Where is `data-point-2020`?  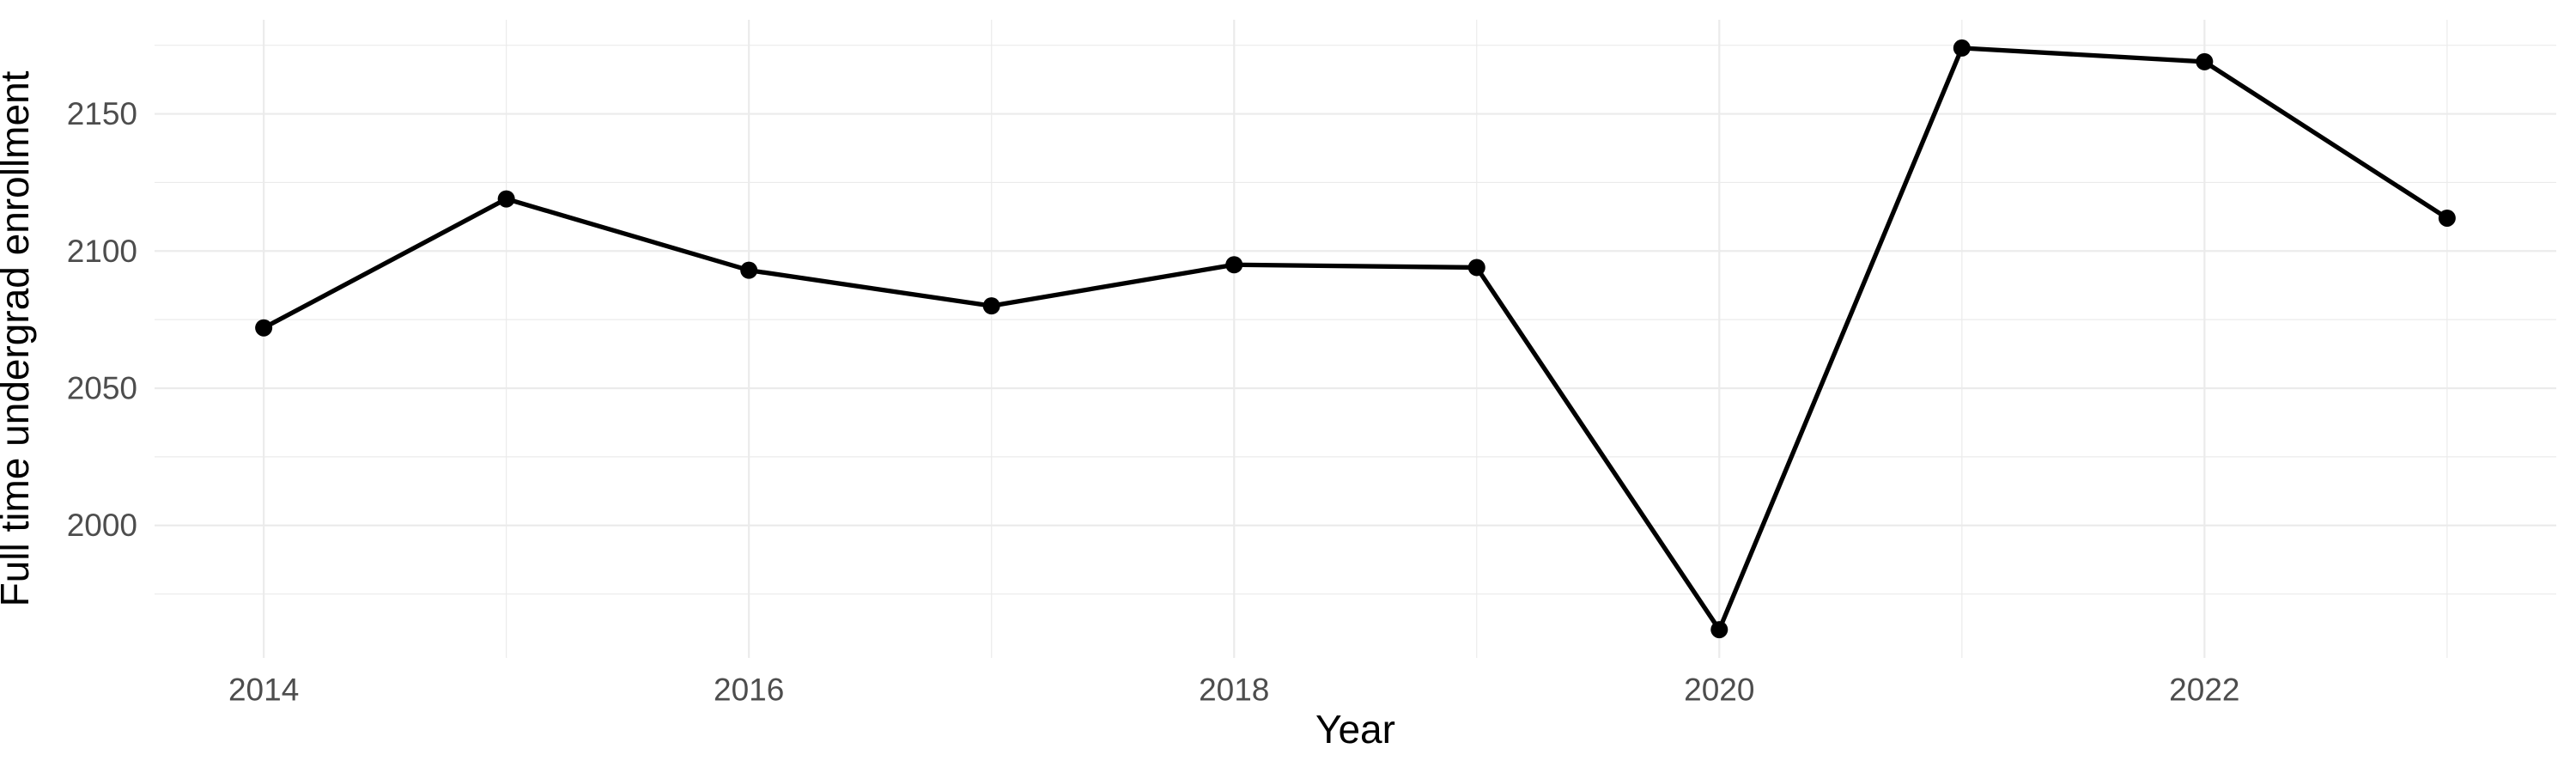
data-point-2020 is located at coordinates (1719, 630).